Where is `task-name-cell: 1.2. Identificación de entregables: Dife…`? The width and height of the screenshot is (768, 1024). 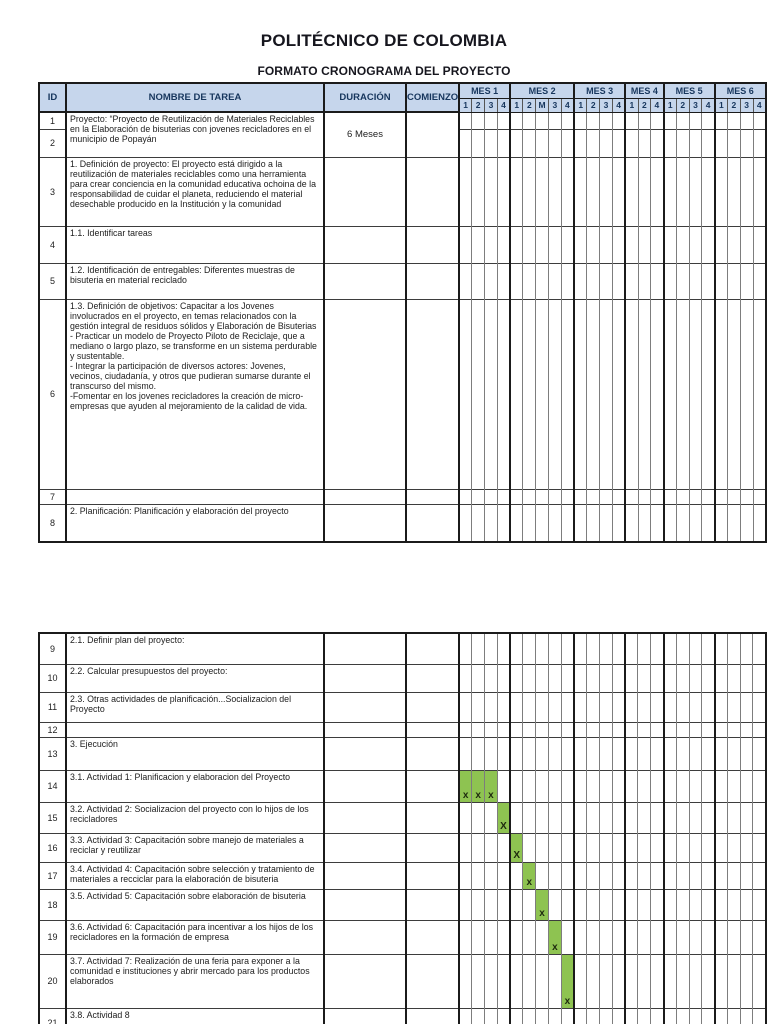 task-name-cell: 1.2. Identificación de entregables: Dife… is located at coordinates (195, 280).